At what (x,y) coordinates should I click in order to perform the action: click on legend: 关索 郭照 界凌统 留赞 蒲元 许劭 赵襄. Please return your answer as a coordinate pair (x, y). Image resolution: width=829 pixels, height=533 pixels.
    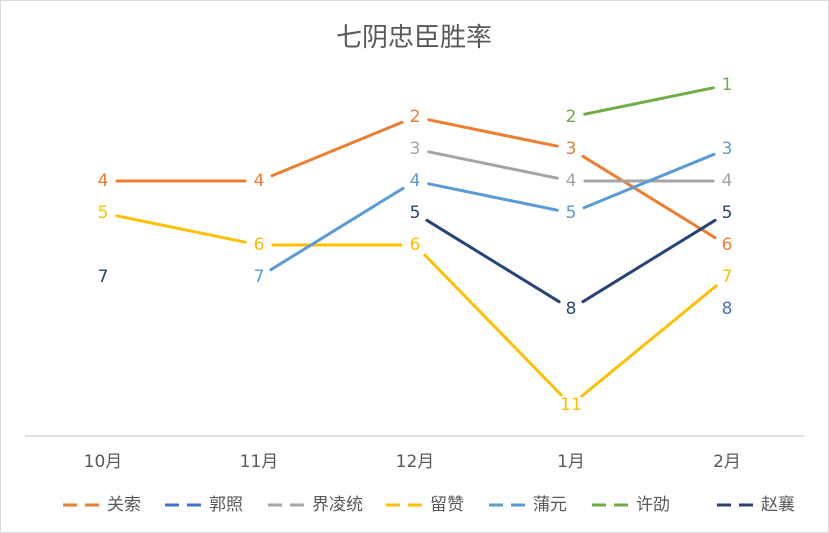
    Looking at the image, I should click on (429, 504).